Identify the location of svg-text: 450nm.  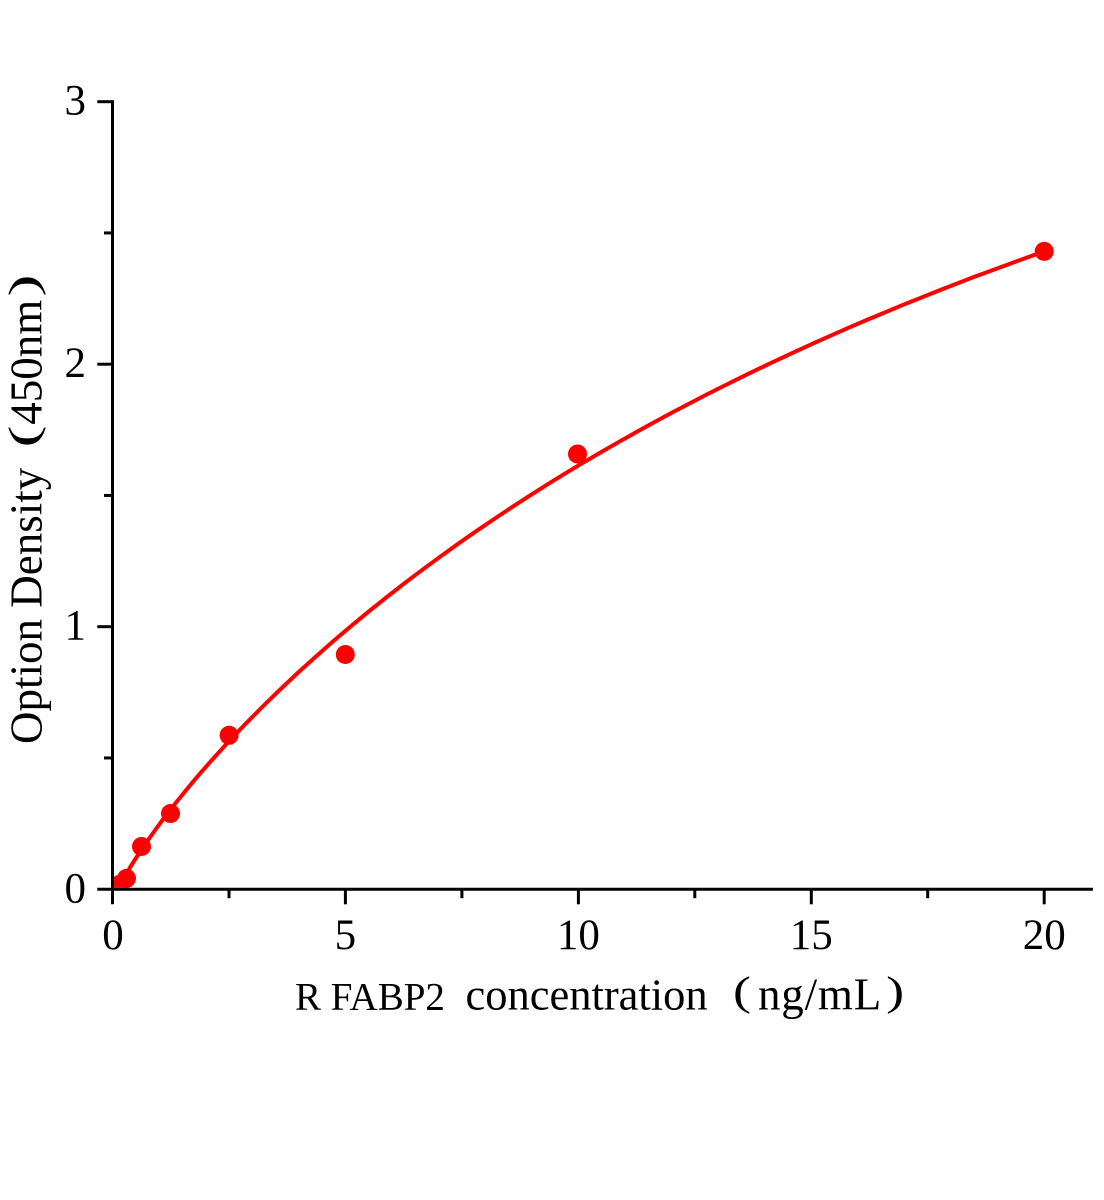
(27, 362).